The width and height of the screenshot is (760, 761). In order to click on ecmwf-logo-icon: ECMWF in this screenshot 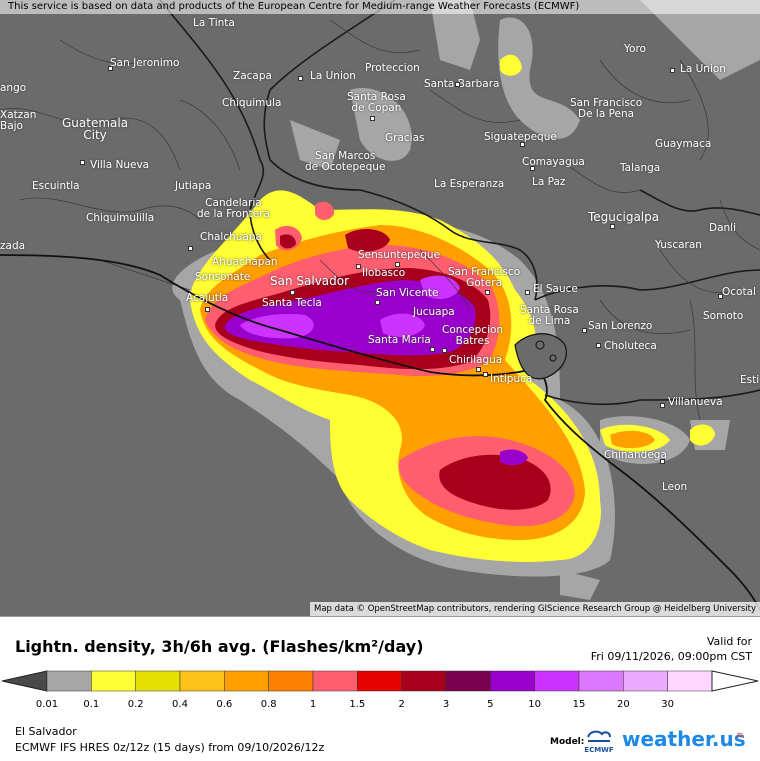, I will do `click(599, 742)`.